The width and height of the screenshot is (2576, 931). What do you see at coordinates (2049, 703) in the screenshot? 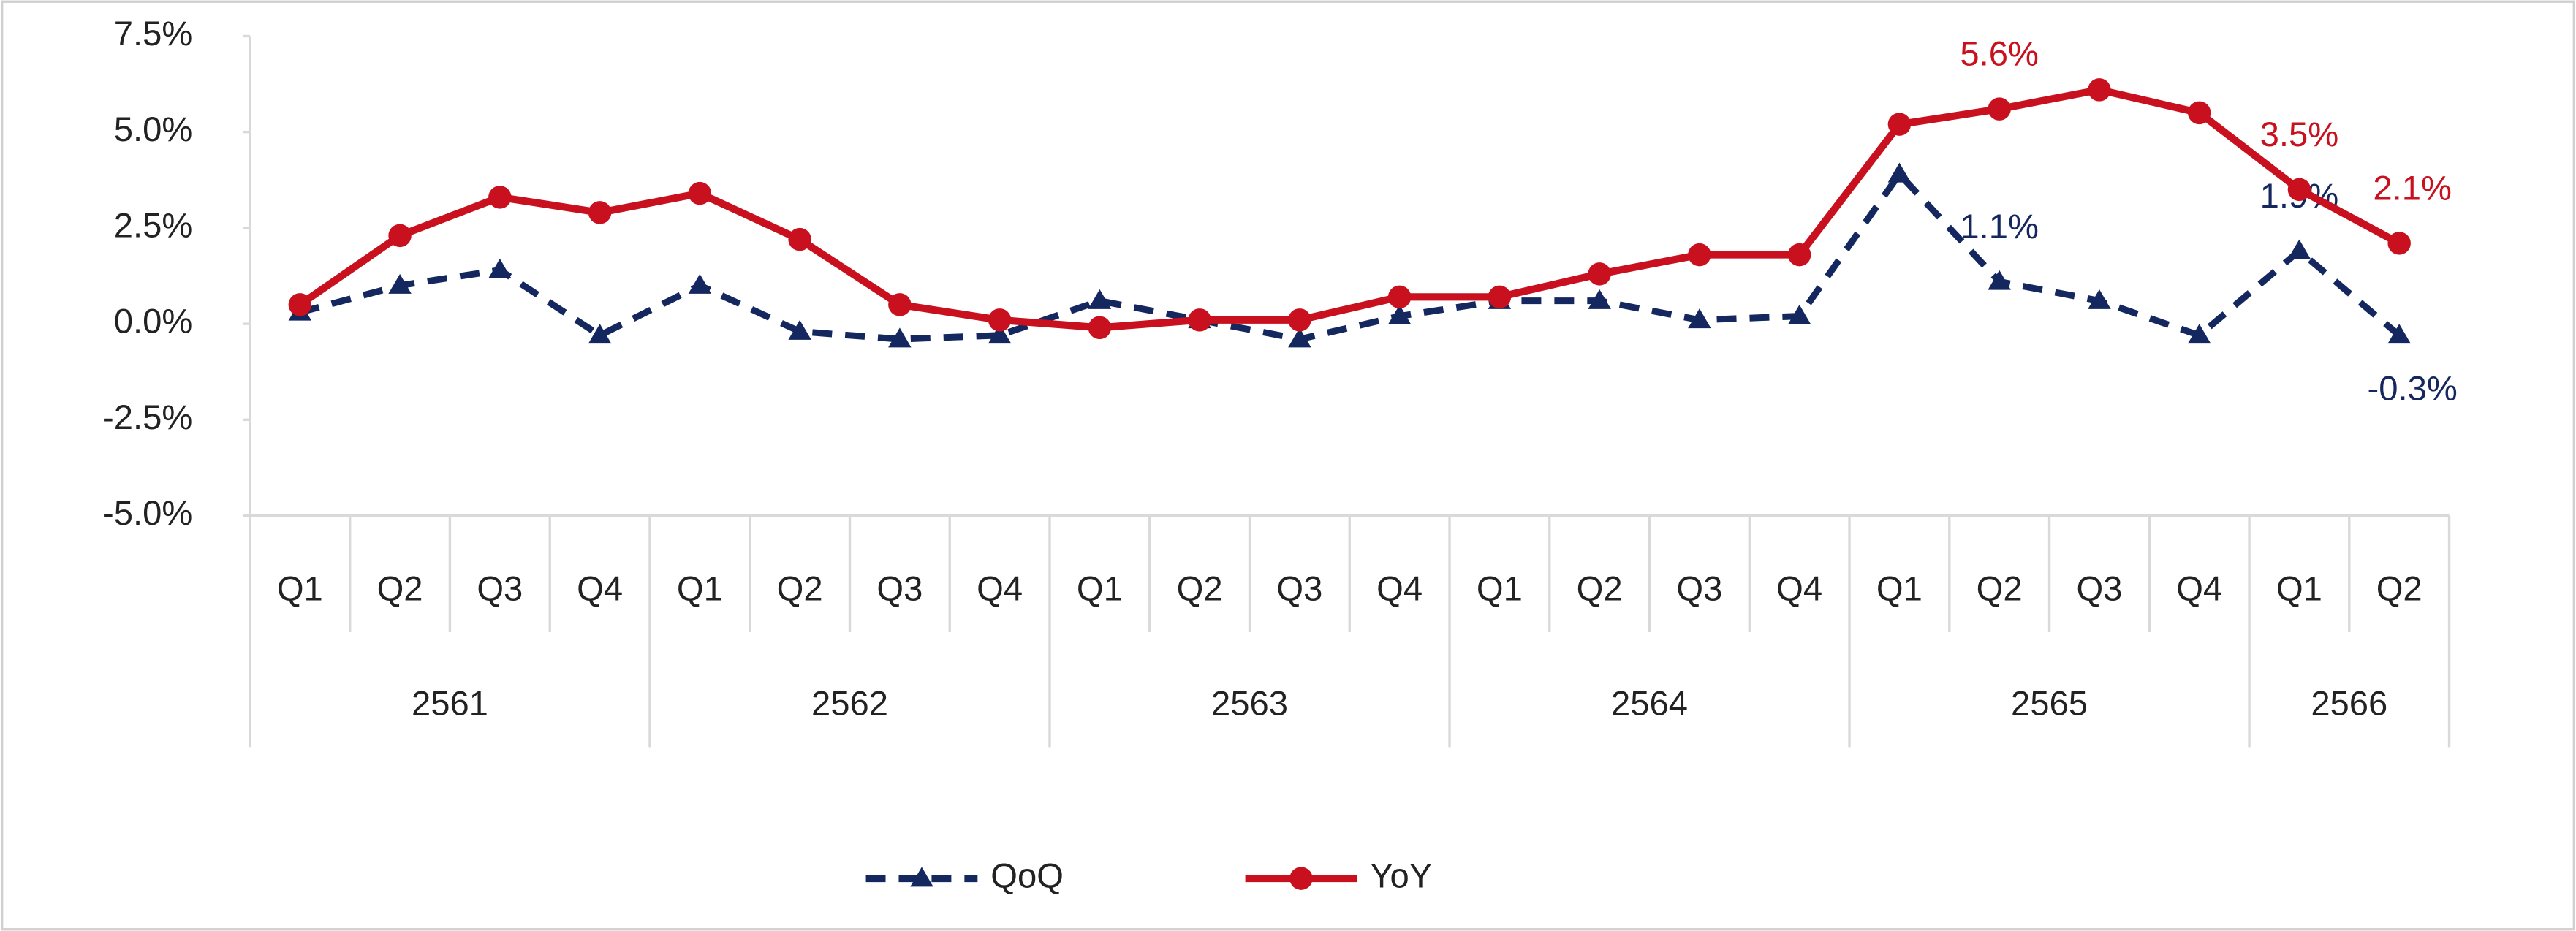
I see `group-label: 2565` at bounding box center [2049, 703].